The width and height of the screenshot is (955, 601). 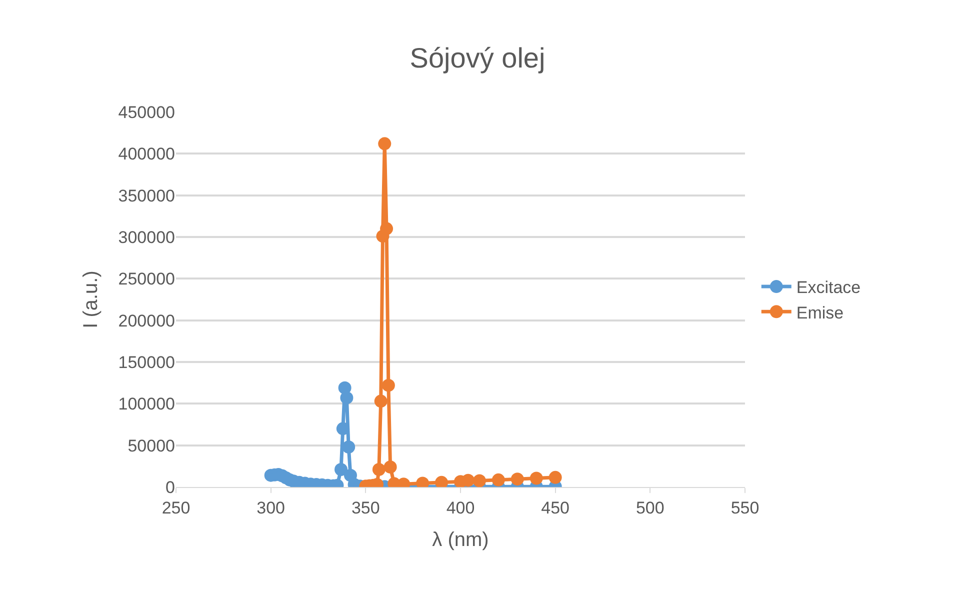 What do you see at coordinates (828, 288) in the screenshot?
I see `legend-label: Excitace` at bounding box center [828, 288].